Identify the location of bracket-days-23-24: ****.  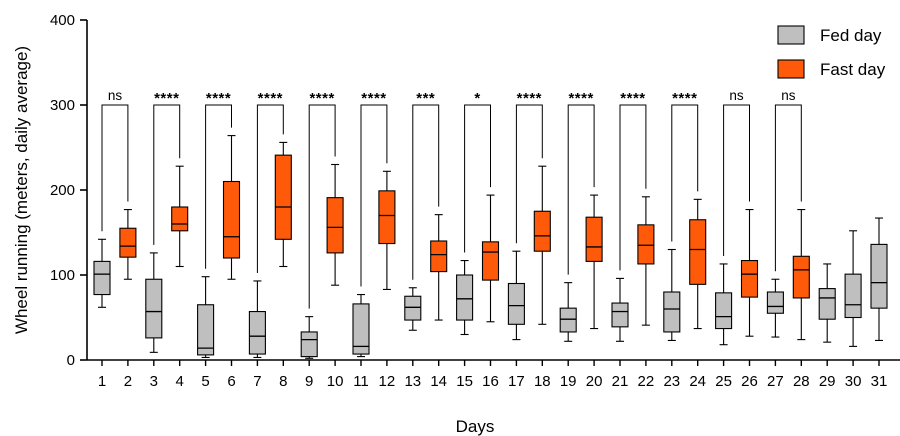
(685, 166).